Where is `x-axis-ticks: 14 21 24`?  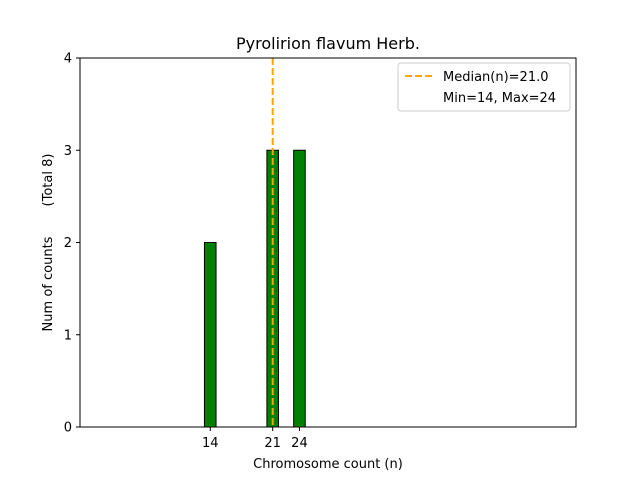
x-axis-ticks: 14 21 24 is located at coordinates (255, 439).